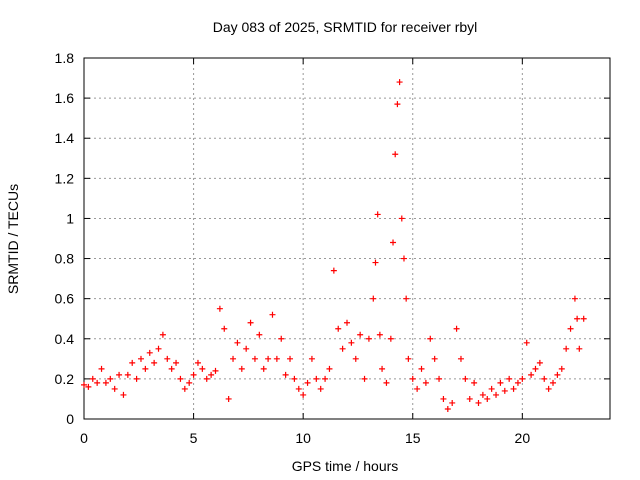 The height and width of the screenshot is (480, 640). What do you see at coordinates (65, 259) in the screenshot?
I see `y-tick-label: 0.8` at bounding box center [65, 259].